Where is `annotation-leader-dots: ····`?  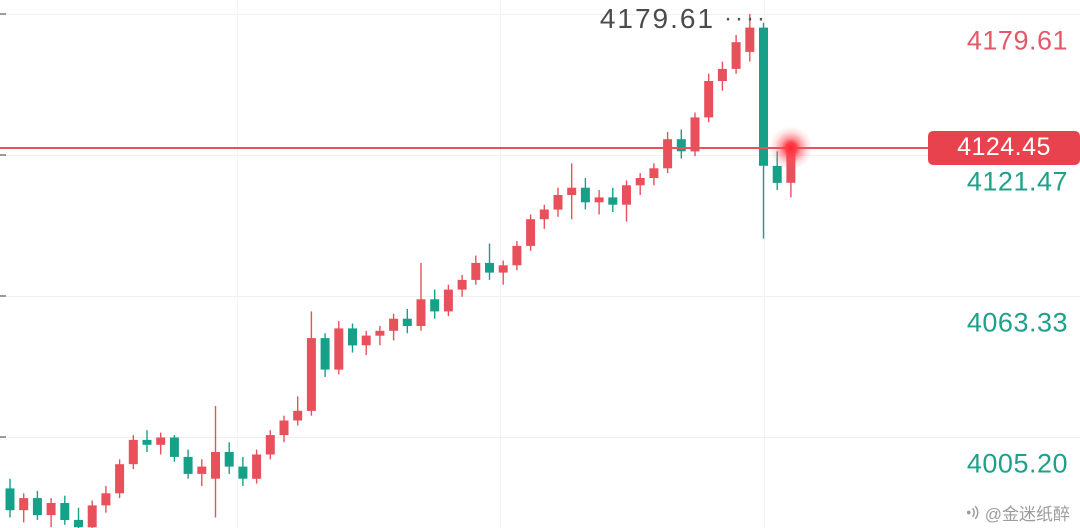
annotation-leader-dots: ···· is located at coordinates (746, 18).